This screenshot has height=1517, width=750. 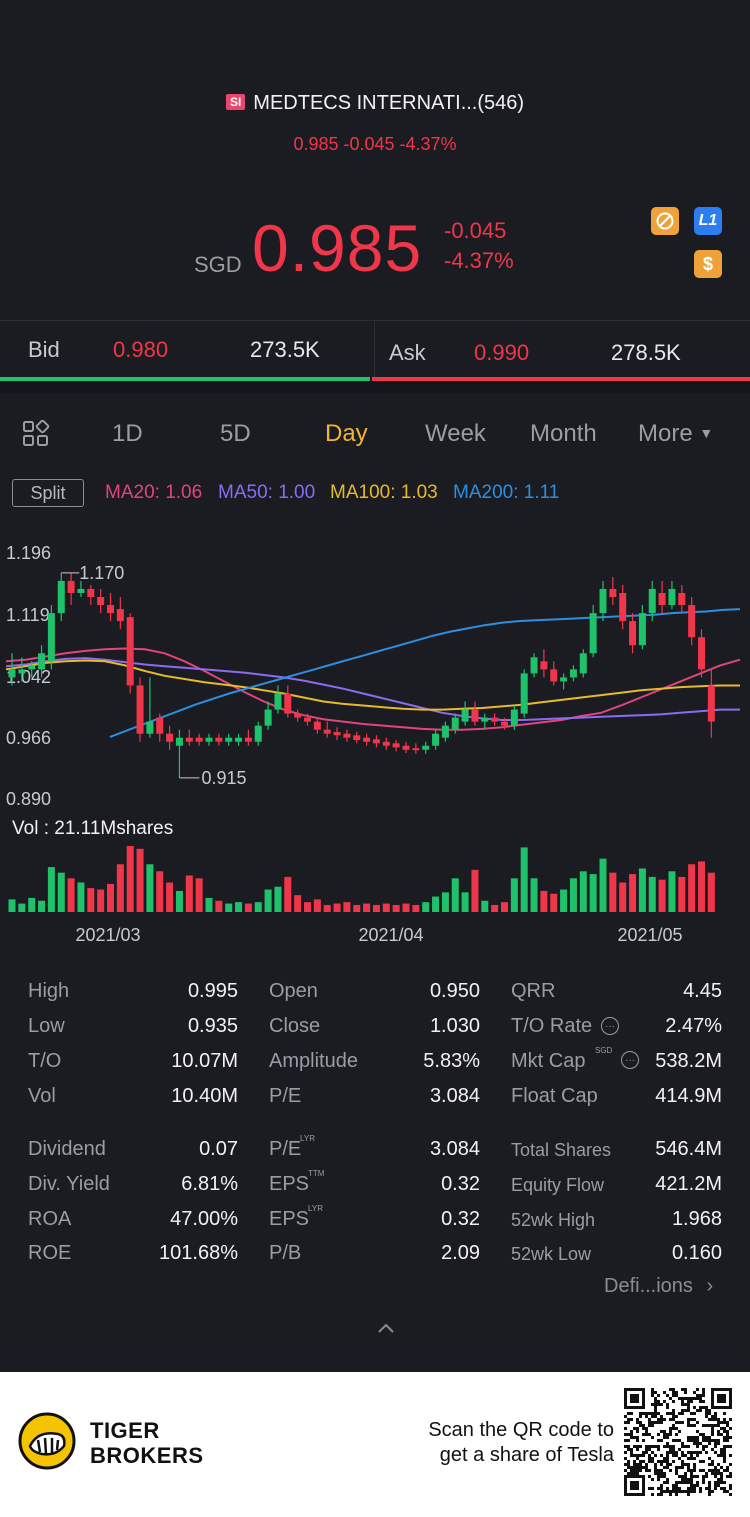 I want to click on price-change: -0.045, so click(x=475, y=230).